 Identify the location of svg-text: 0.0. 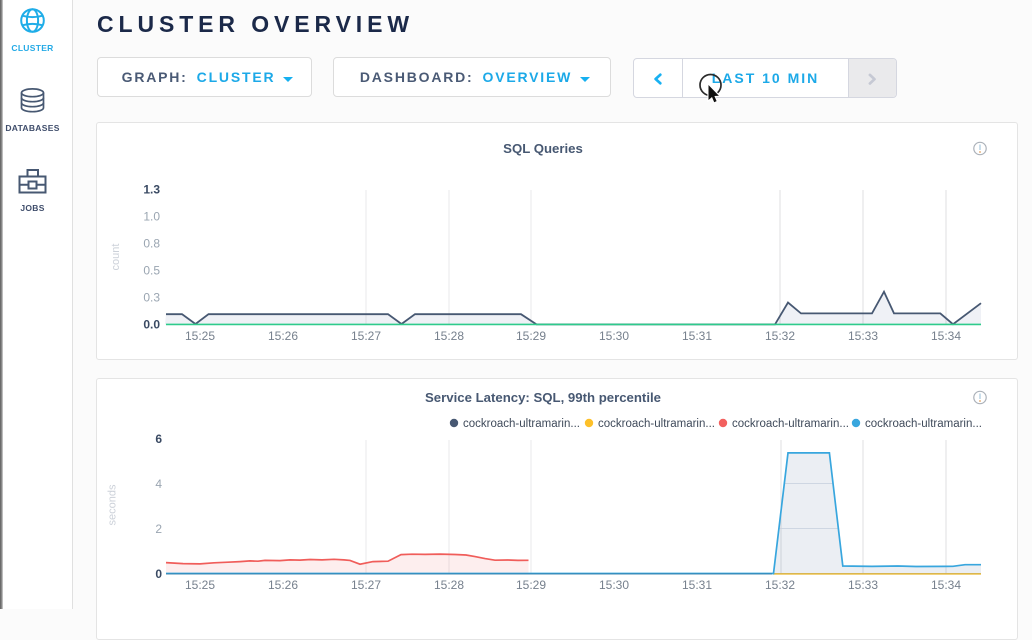
(151, 325).